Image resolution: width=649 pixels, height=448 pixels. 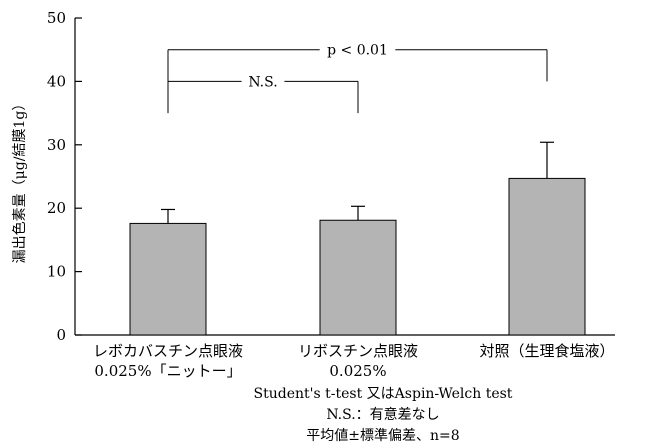 What do you see at coordinates (357, 371) in the screenshot?
I see `x-tick-label: 0.025%` at bounding box center [357, 371].